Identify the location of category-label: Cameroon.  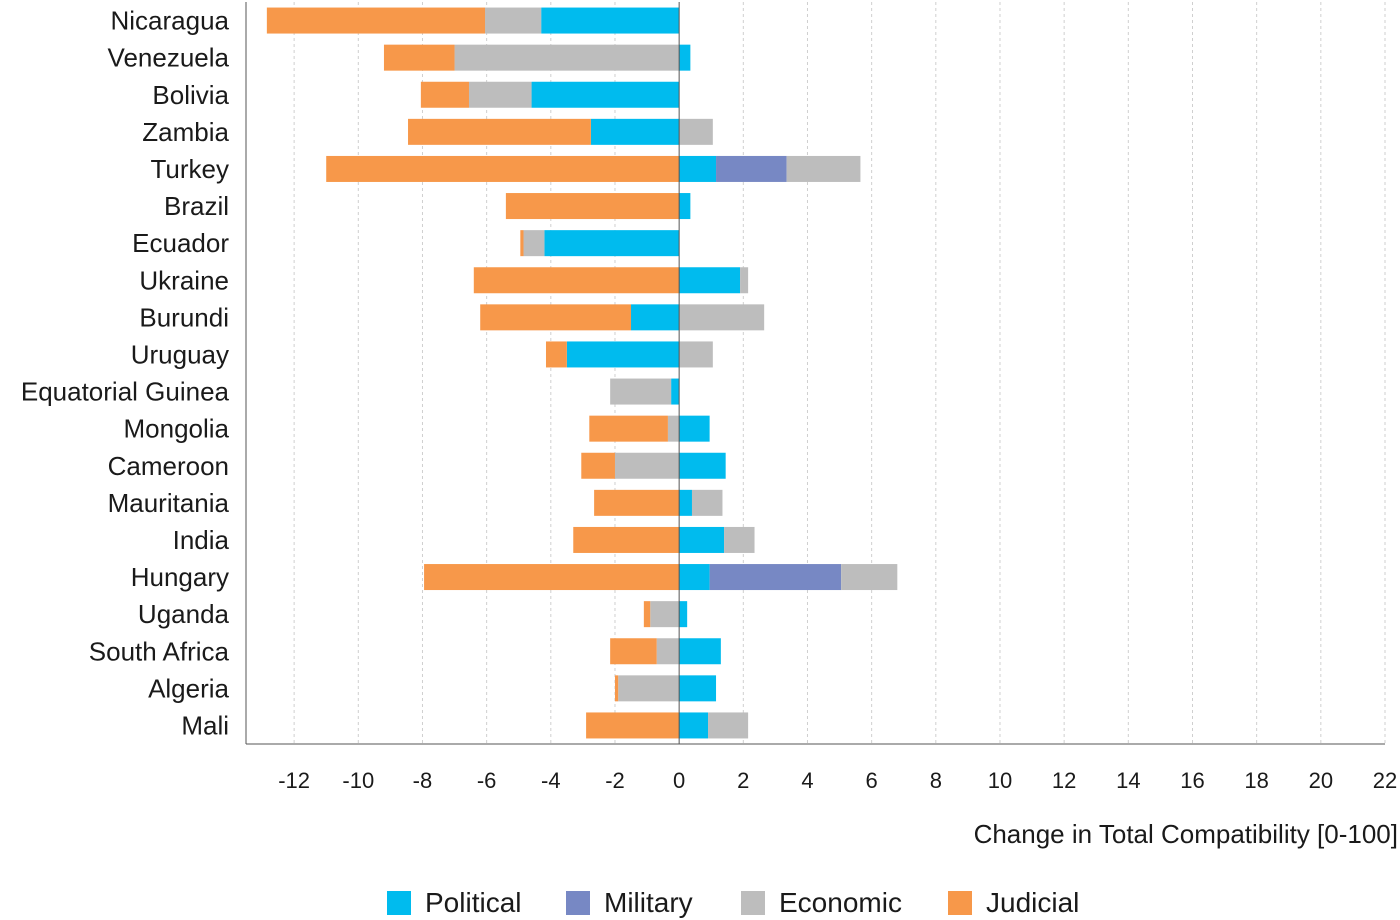
(168, 466).